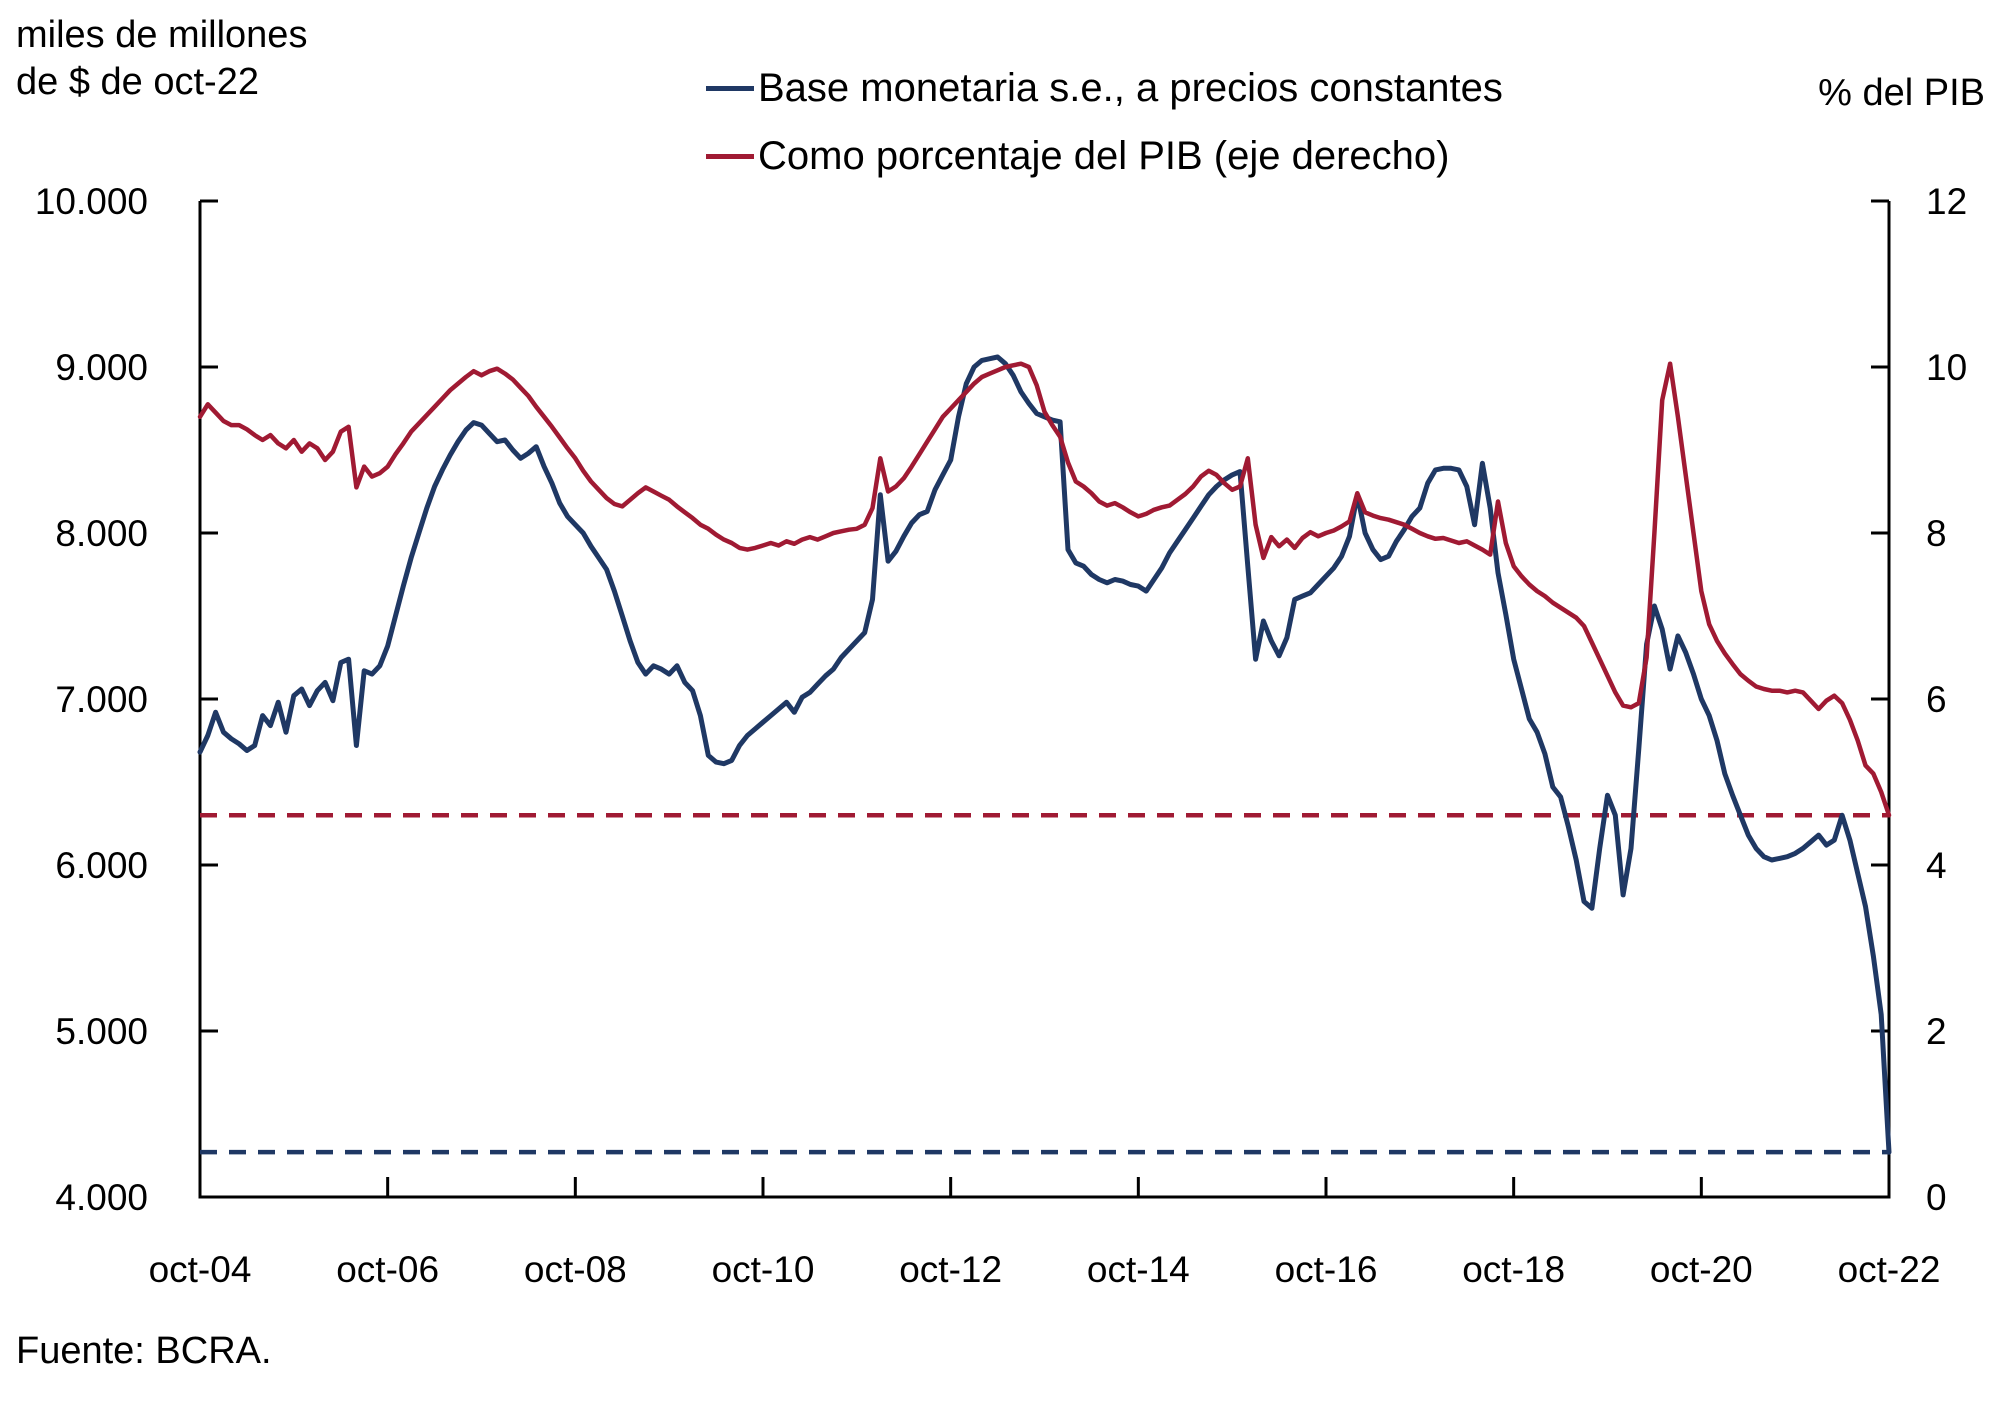 The height and width of the screenshot is (1408, 1999). Describe the element at coordinates (200, 1269) in the screenshot. I see `x-axis-tick-label: oct-04` at that location.